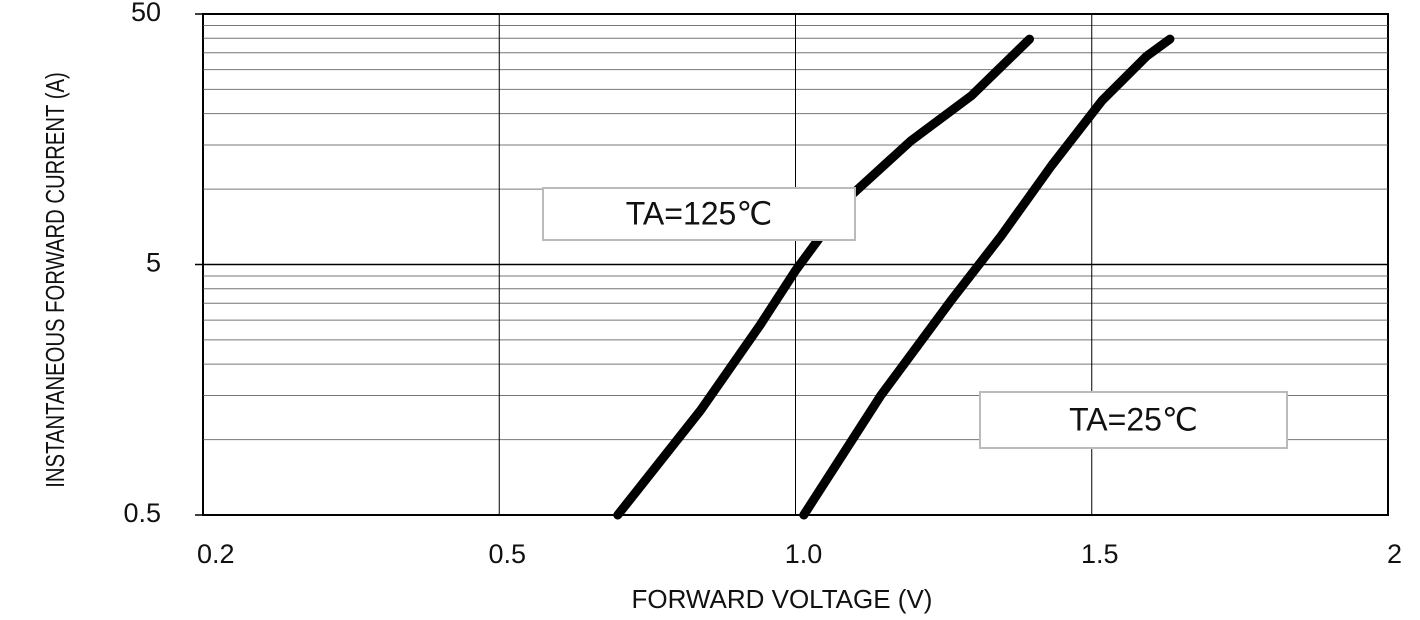 Image resolution: width=1420 pixels, height=620 pixels. I want to click on series-label: TA=25℃, so click(1133, 419).